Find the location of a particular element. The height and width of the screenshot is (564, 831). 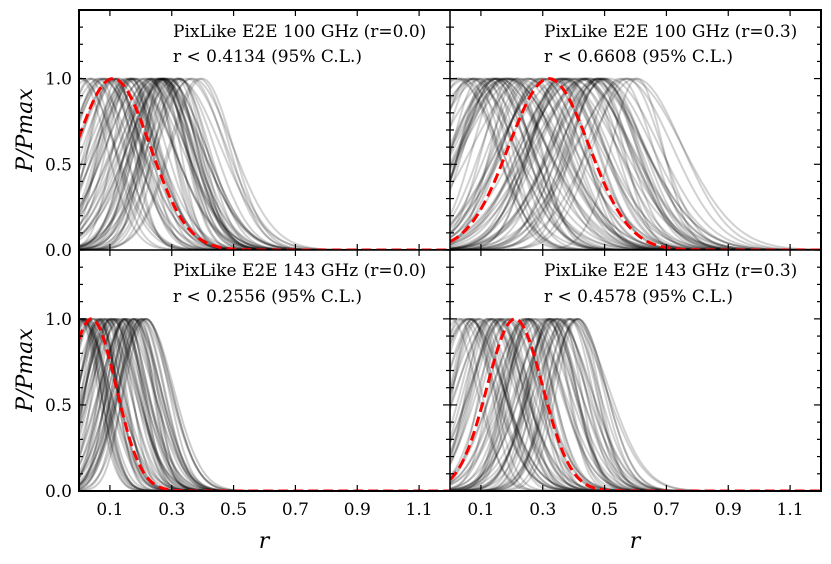

x-axis-label-left: r is located at coordinates (265, 541).